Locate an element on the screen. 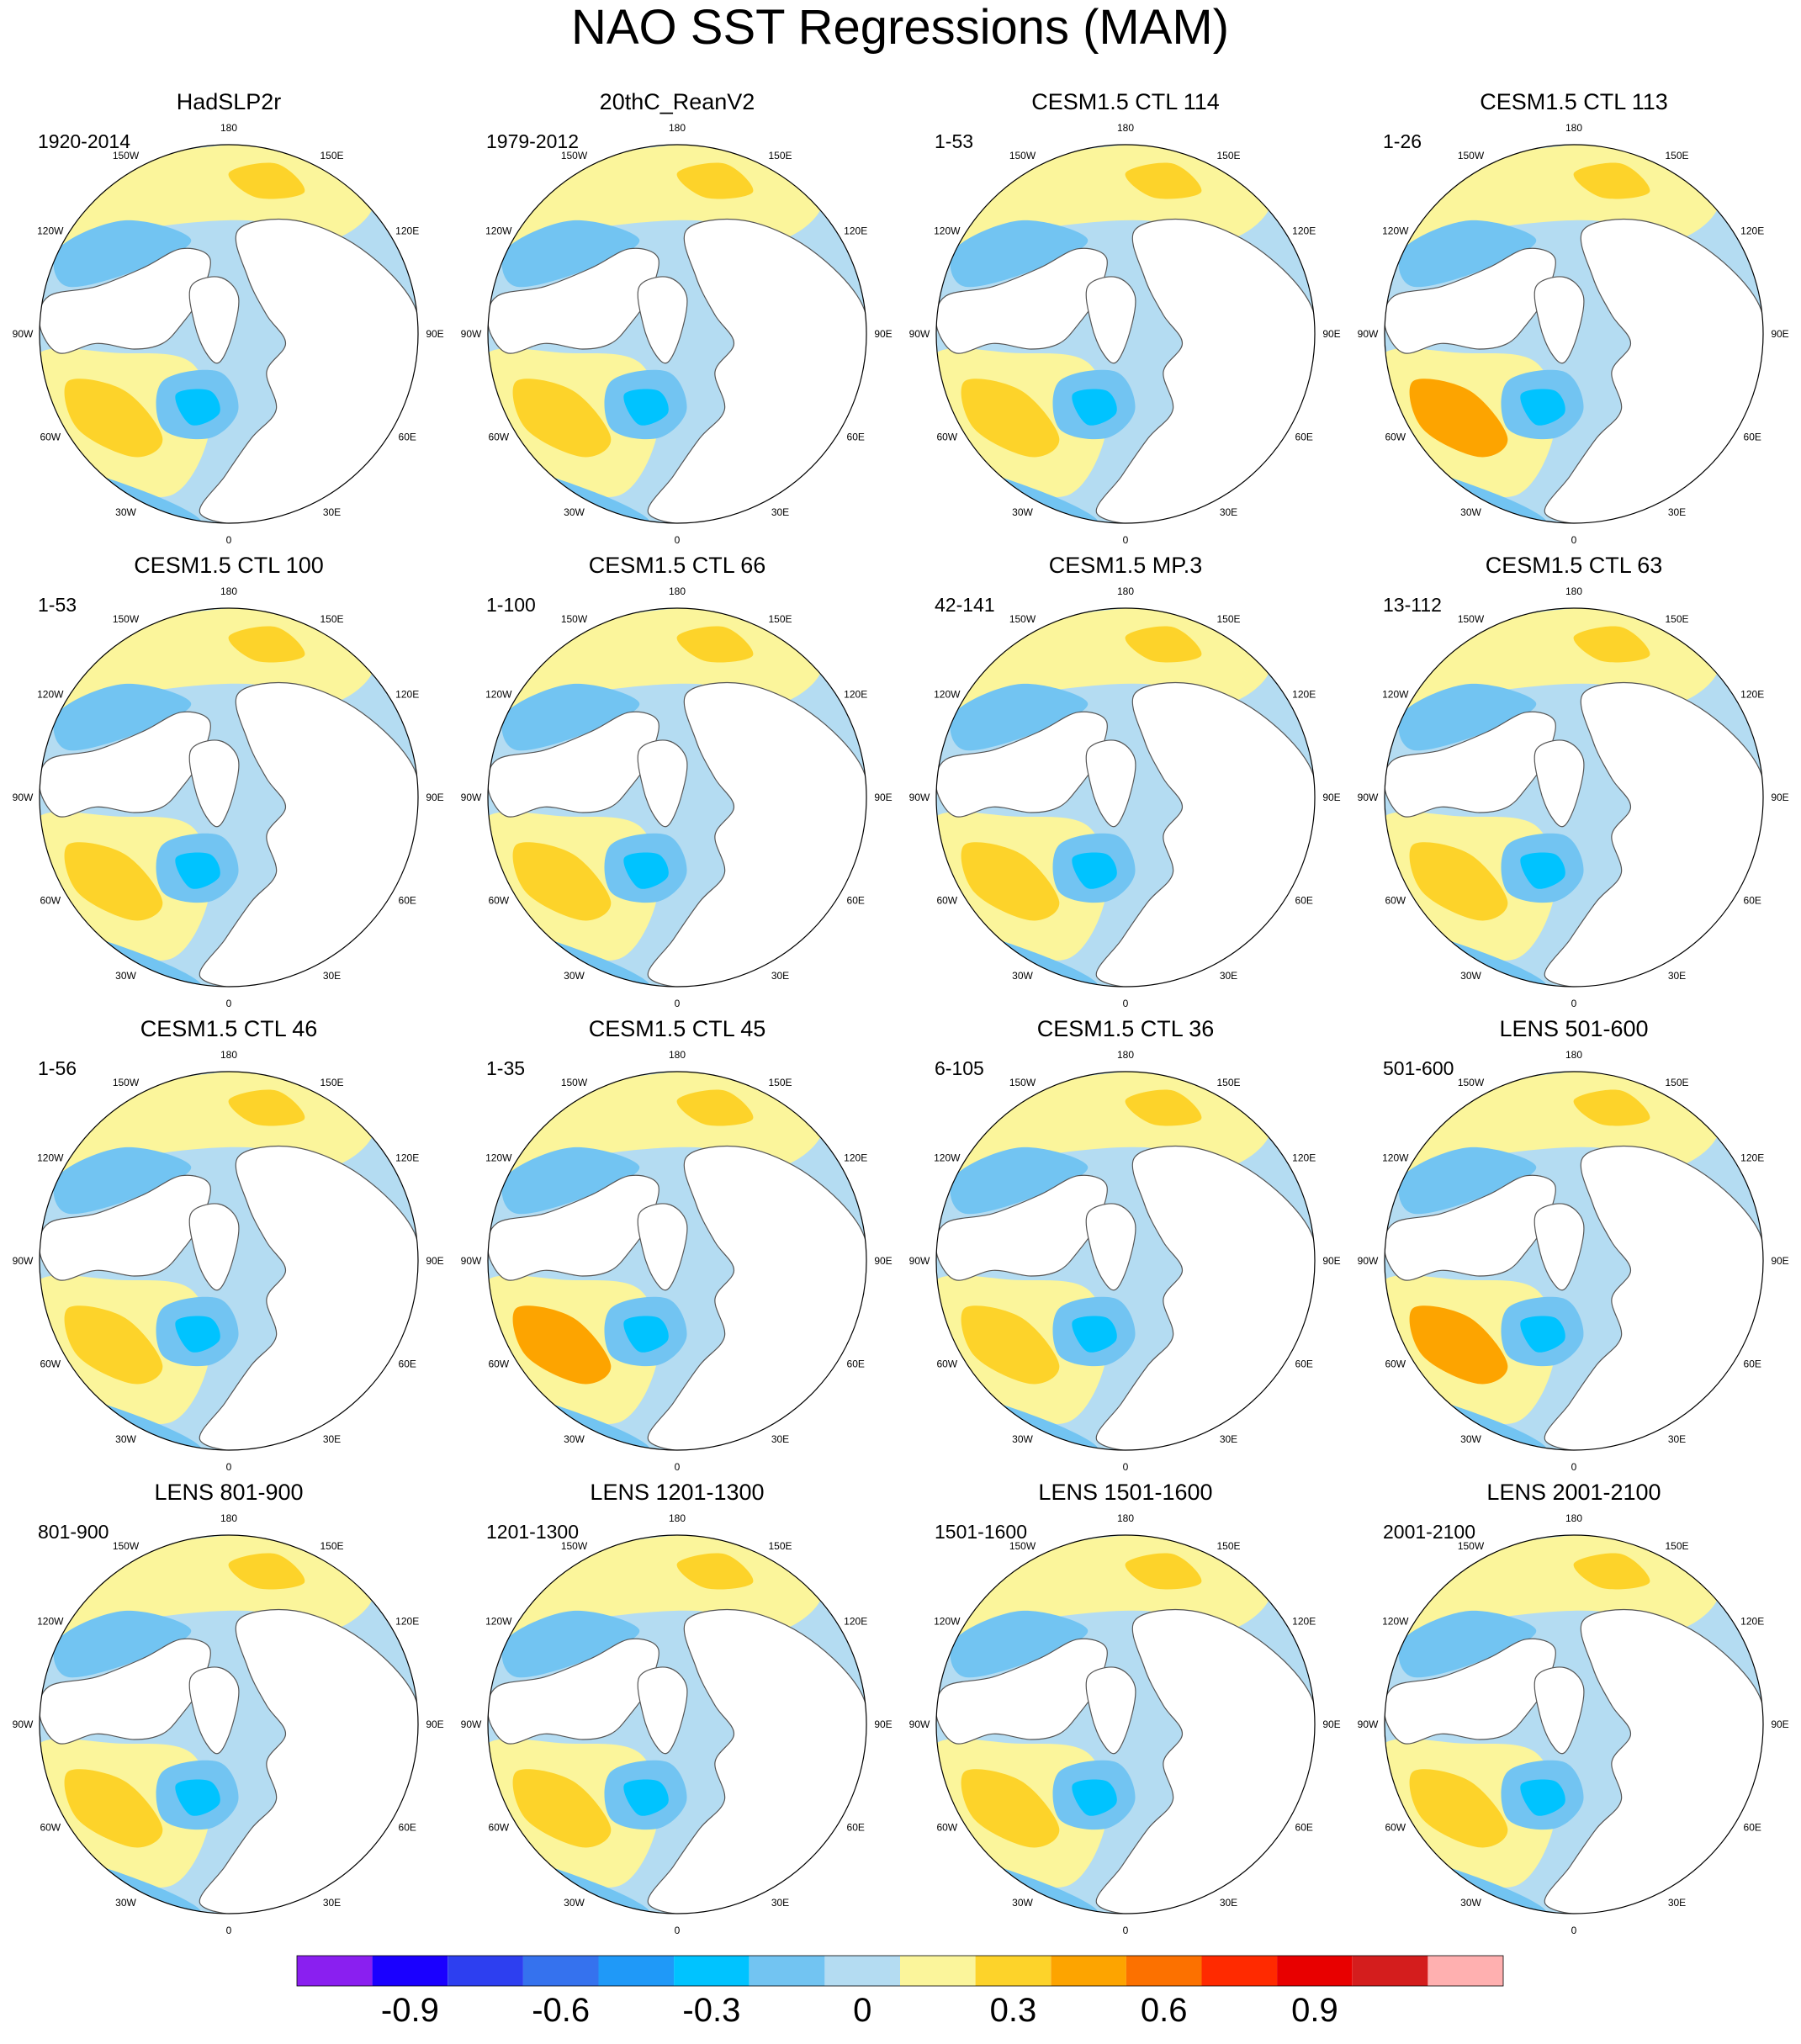  panel-period: 1-56 is located at coordinates (57, 1068).